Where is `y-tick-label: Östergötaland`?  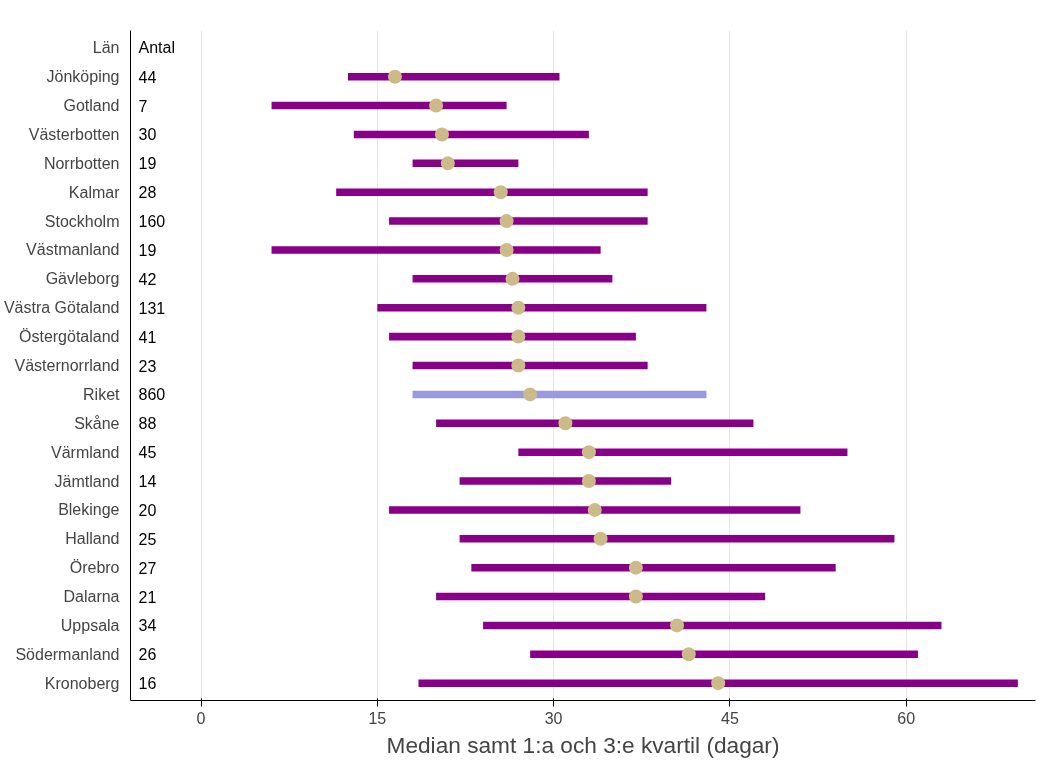 y-tick-label: Östergötaland is located at coordinates (69, 337).